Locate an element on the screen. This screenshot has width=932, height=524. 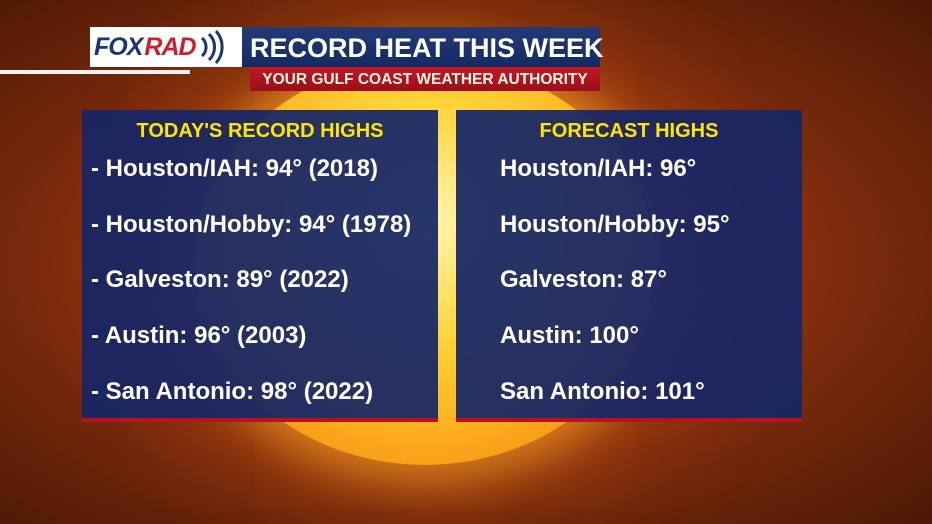
forecast-highs-heading: FORECAST HIGHS is located at coordinates (629, 131).